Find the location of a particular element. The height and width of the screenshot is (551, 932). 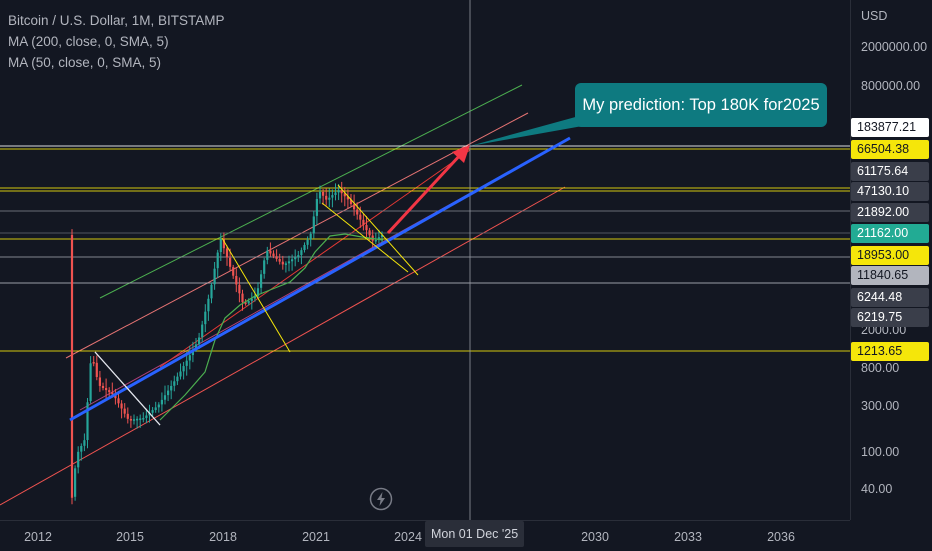

price-tag: 21162.00 is located at coordinates (890, 233).